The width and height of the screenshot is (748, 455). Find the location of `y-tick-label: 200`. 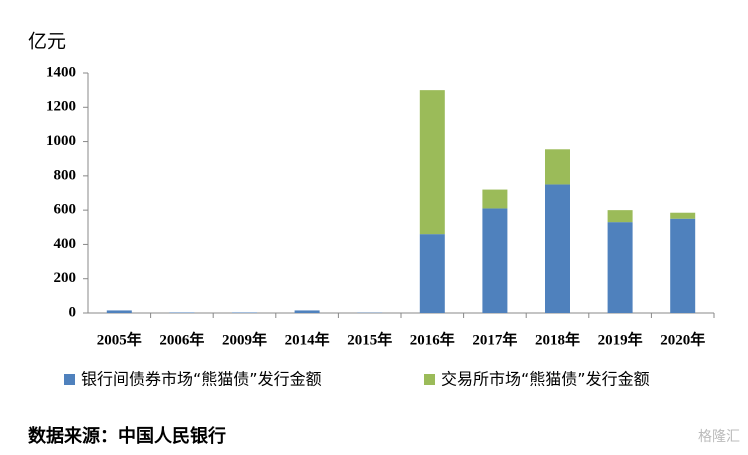

y-tick-label: 200 is located at coordinates (65, 278).